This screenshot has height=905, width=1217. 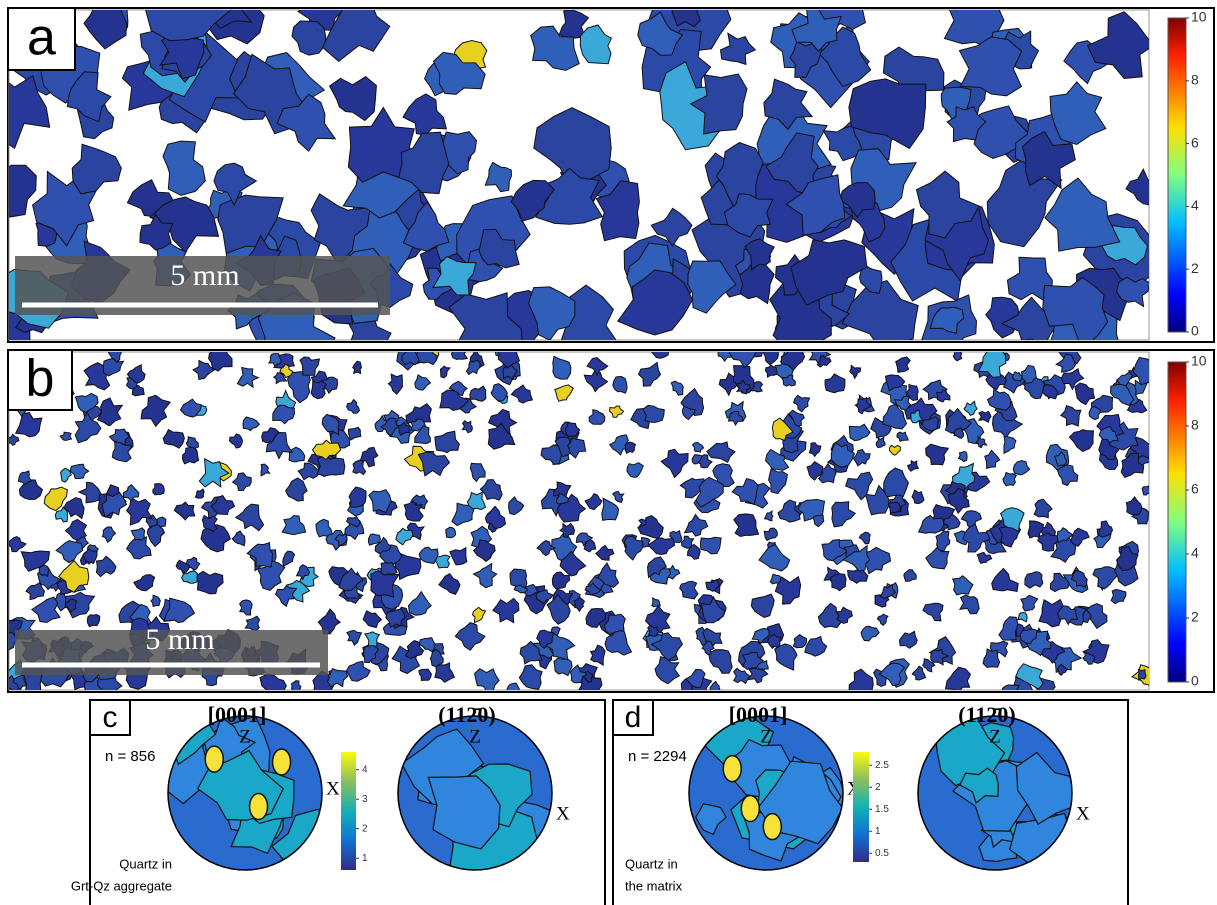 I want to click on colorbar-tick-label: 3, so click(x=365, y=799).